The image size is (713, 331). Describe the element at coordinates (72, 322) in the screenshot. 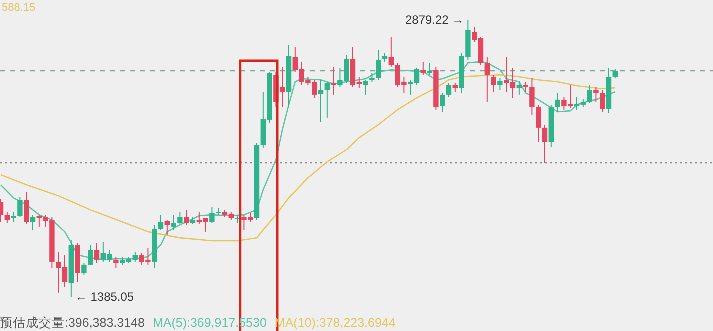

I see `text: 预估成交量:396,383.3148` at that location.